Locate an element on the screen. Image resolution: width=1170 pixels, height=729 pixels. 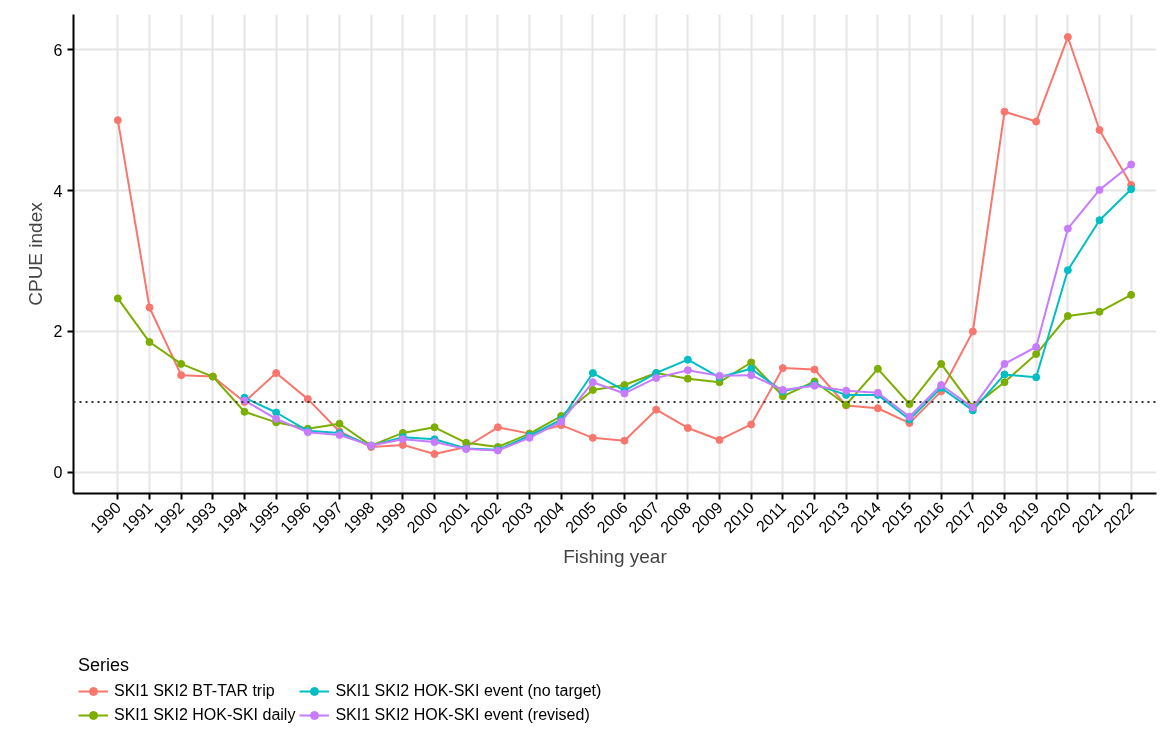
y-axis-title: CPUE index is located at coordinates (35, 253).